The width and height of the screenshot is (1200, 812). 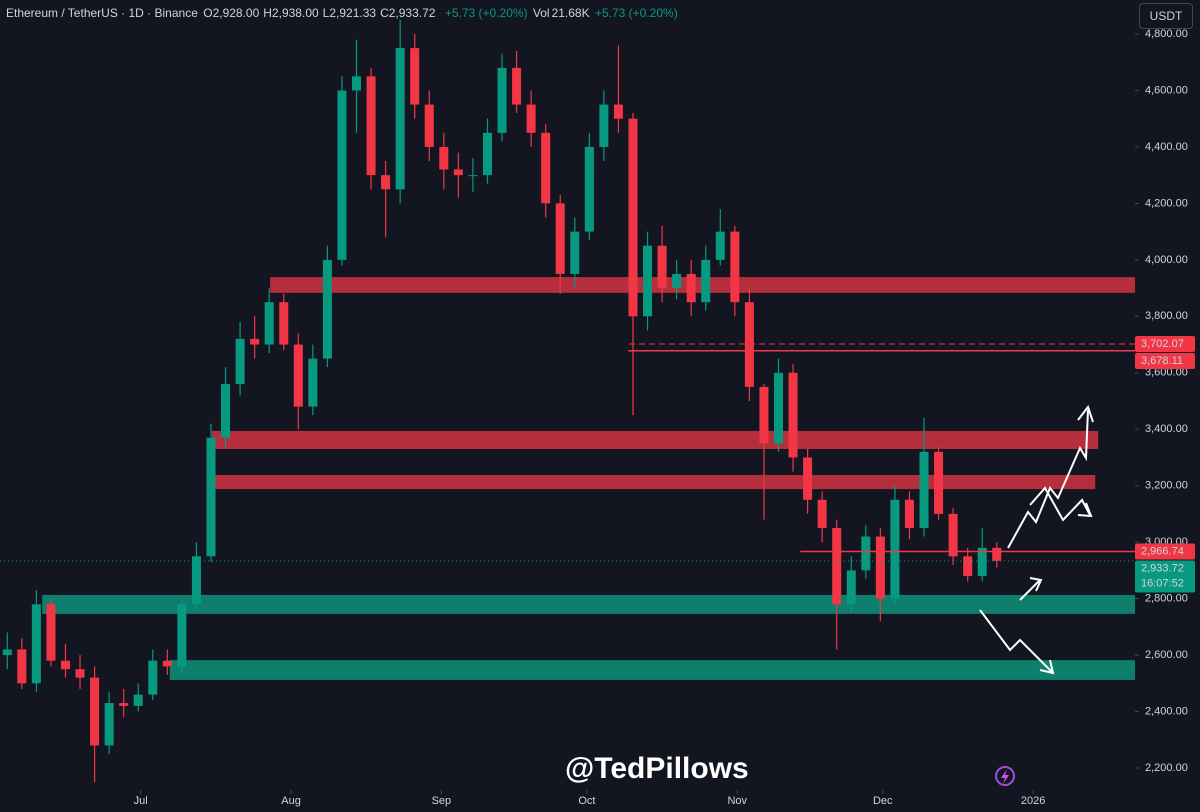 I want to click on y-tick-label: 4,400.00, so click(x=1166, y=147).